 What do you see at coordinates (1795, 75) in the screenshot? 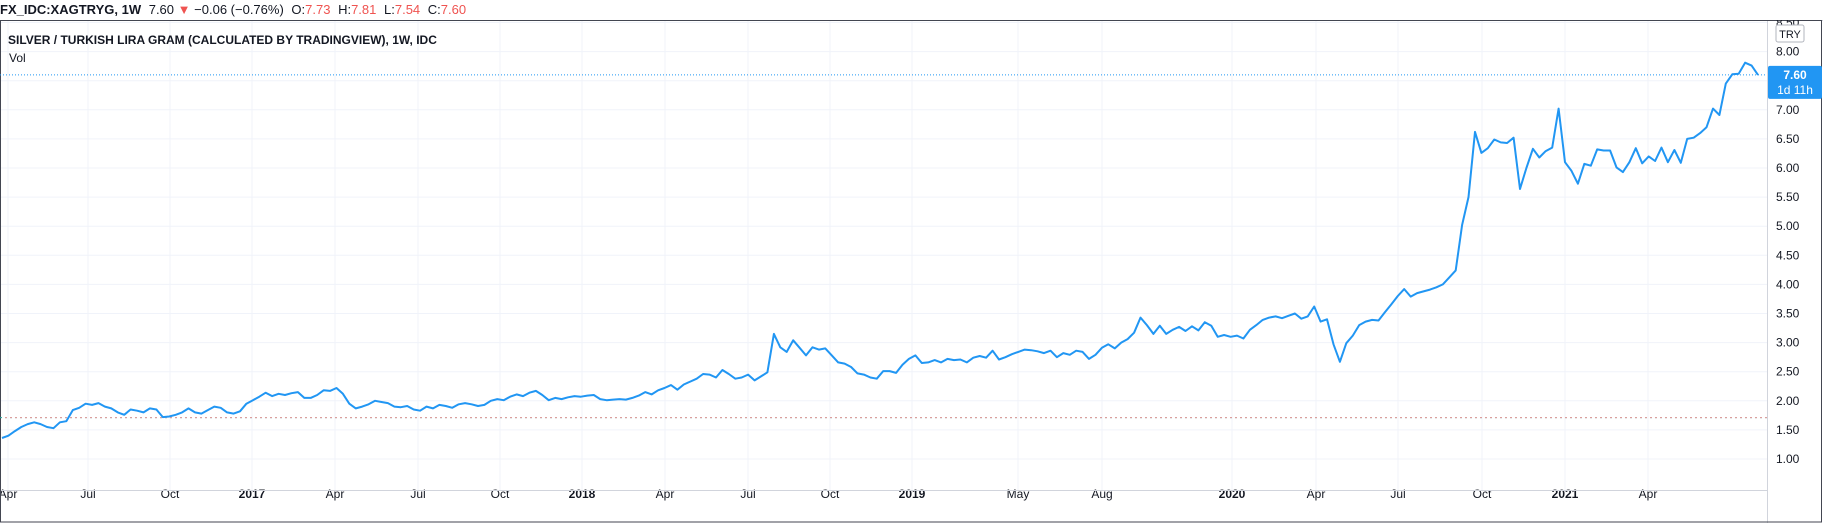
I see `last-price-label: 7.60` at bounding box center [1795, 75].